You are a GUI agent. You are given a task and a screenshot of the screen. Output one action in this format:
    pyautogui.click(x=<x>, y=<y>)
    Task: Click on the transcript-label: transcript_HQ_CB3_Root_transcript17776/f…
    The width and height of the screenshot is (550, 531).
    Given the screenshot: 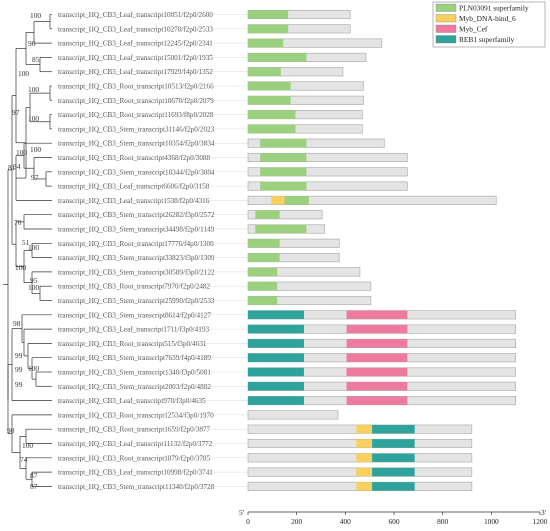 What is the action you would take?
    pyautogui.click(x=136, y=244)
    